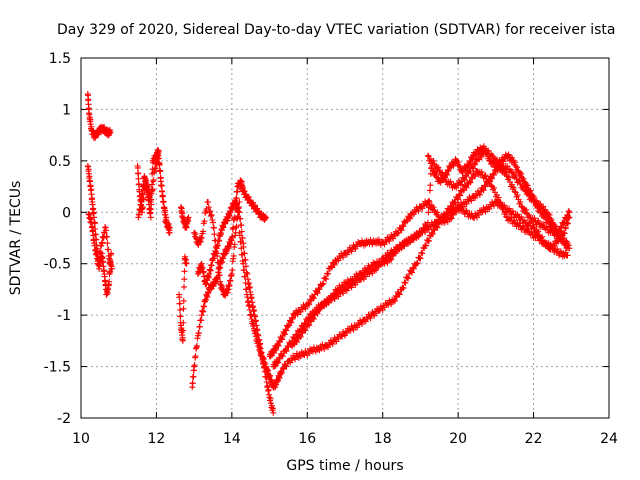 Image resolution: width=640 pixels, height=480 pixels. Describe the element at coordinates (16, 238) in the screenshot. I see `y-axis-title: SDTVAR / TECUs` at that location.